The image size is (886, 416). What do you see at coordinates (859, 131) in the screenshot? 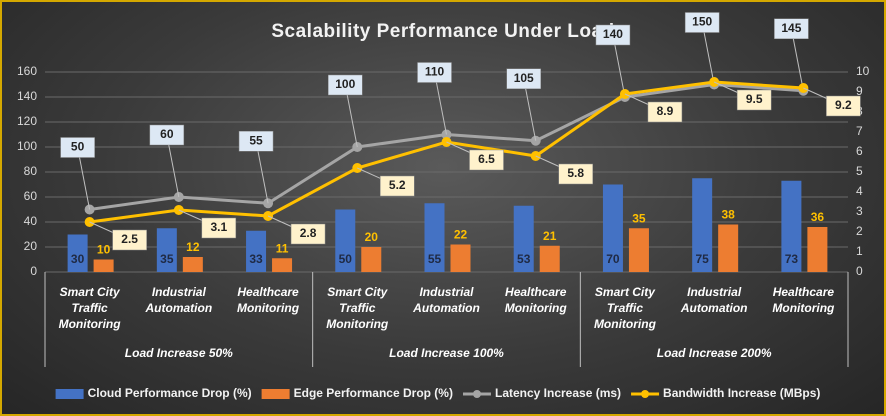
I see `y2-tick-label: 7` at bounding box center [859, 131].